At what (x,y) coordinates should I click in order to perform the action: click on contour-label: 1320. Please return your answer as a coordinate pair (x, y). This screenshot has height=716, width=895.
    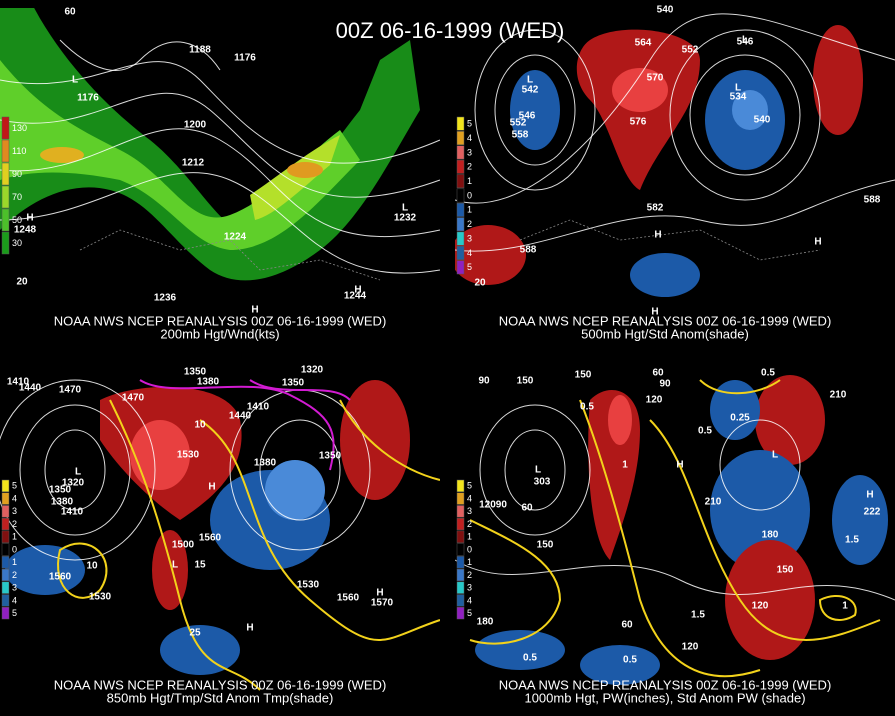
    Looking at the image, I should click on (73, 483).